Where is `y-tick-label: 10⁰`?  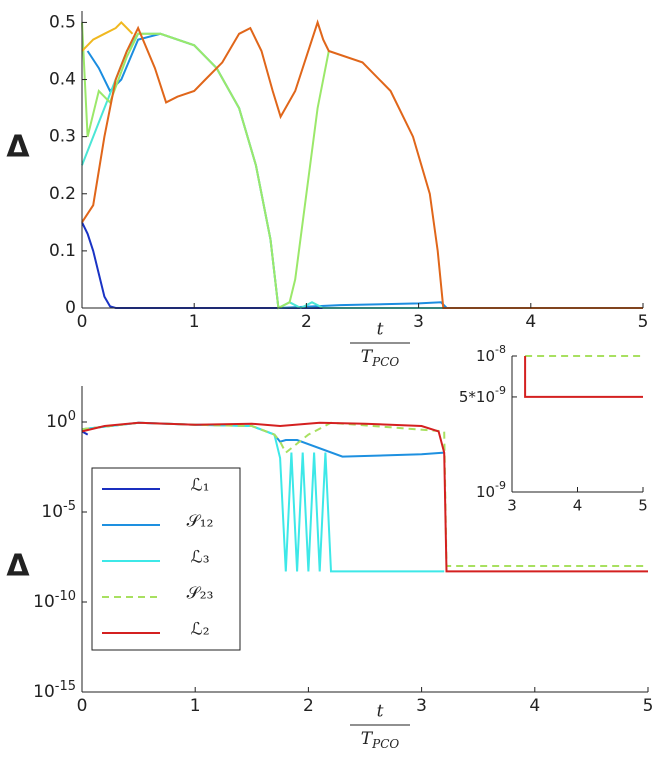 y-tick-label: 10⁰ is located at coordinates (61, 421).